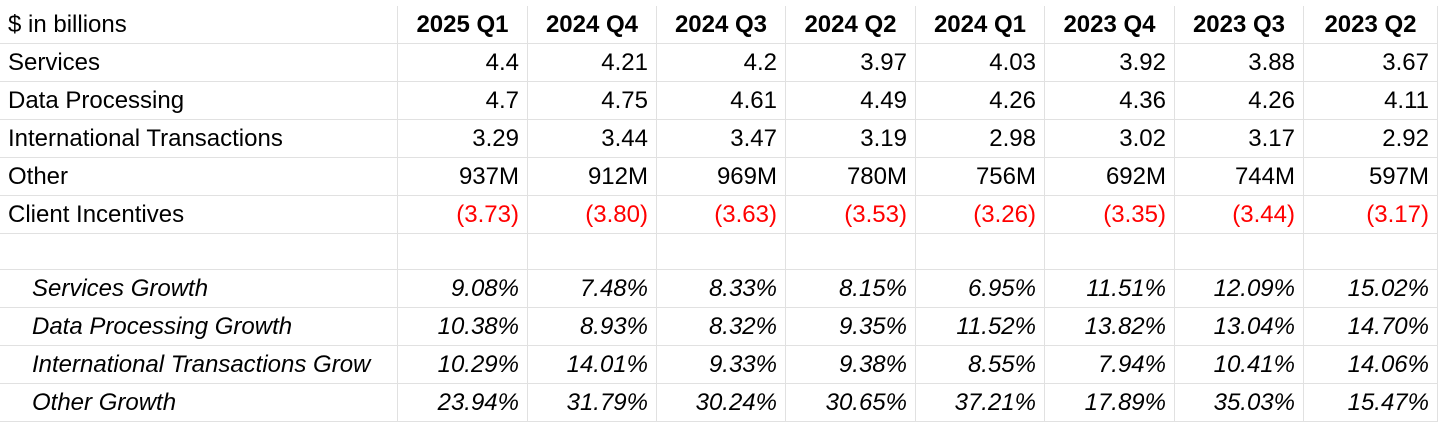  Describe the element at coordinates (1239, 63) in the screenshot. I see `value-cell: 3.88` at that location.